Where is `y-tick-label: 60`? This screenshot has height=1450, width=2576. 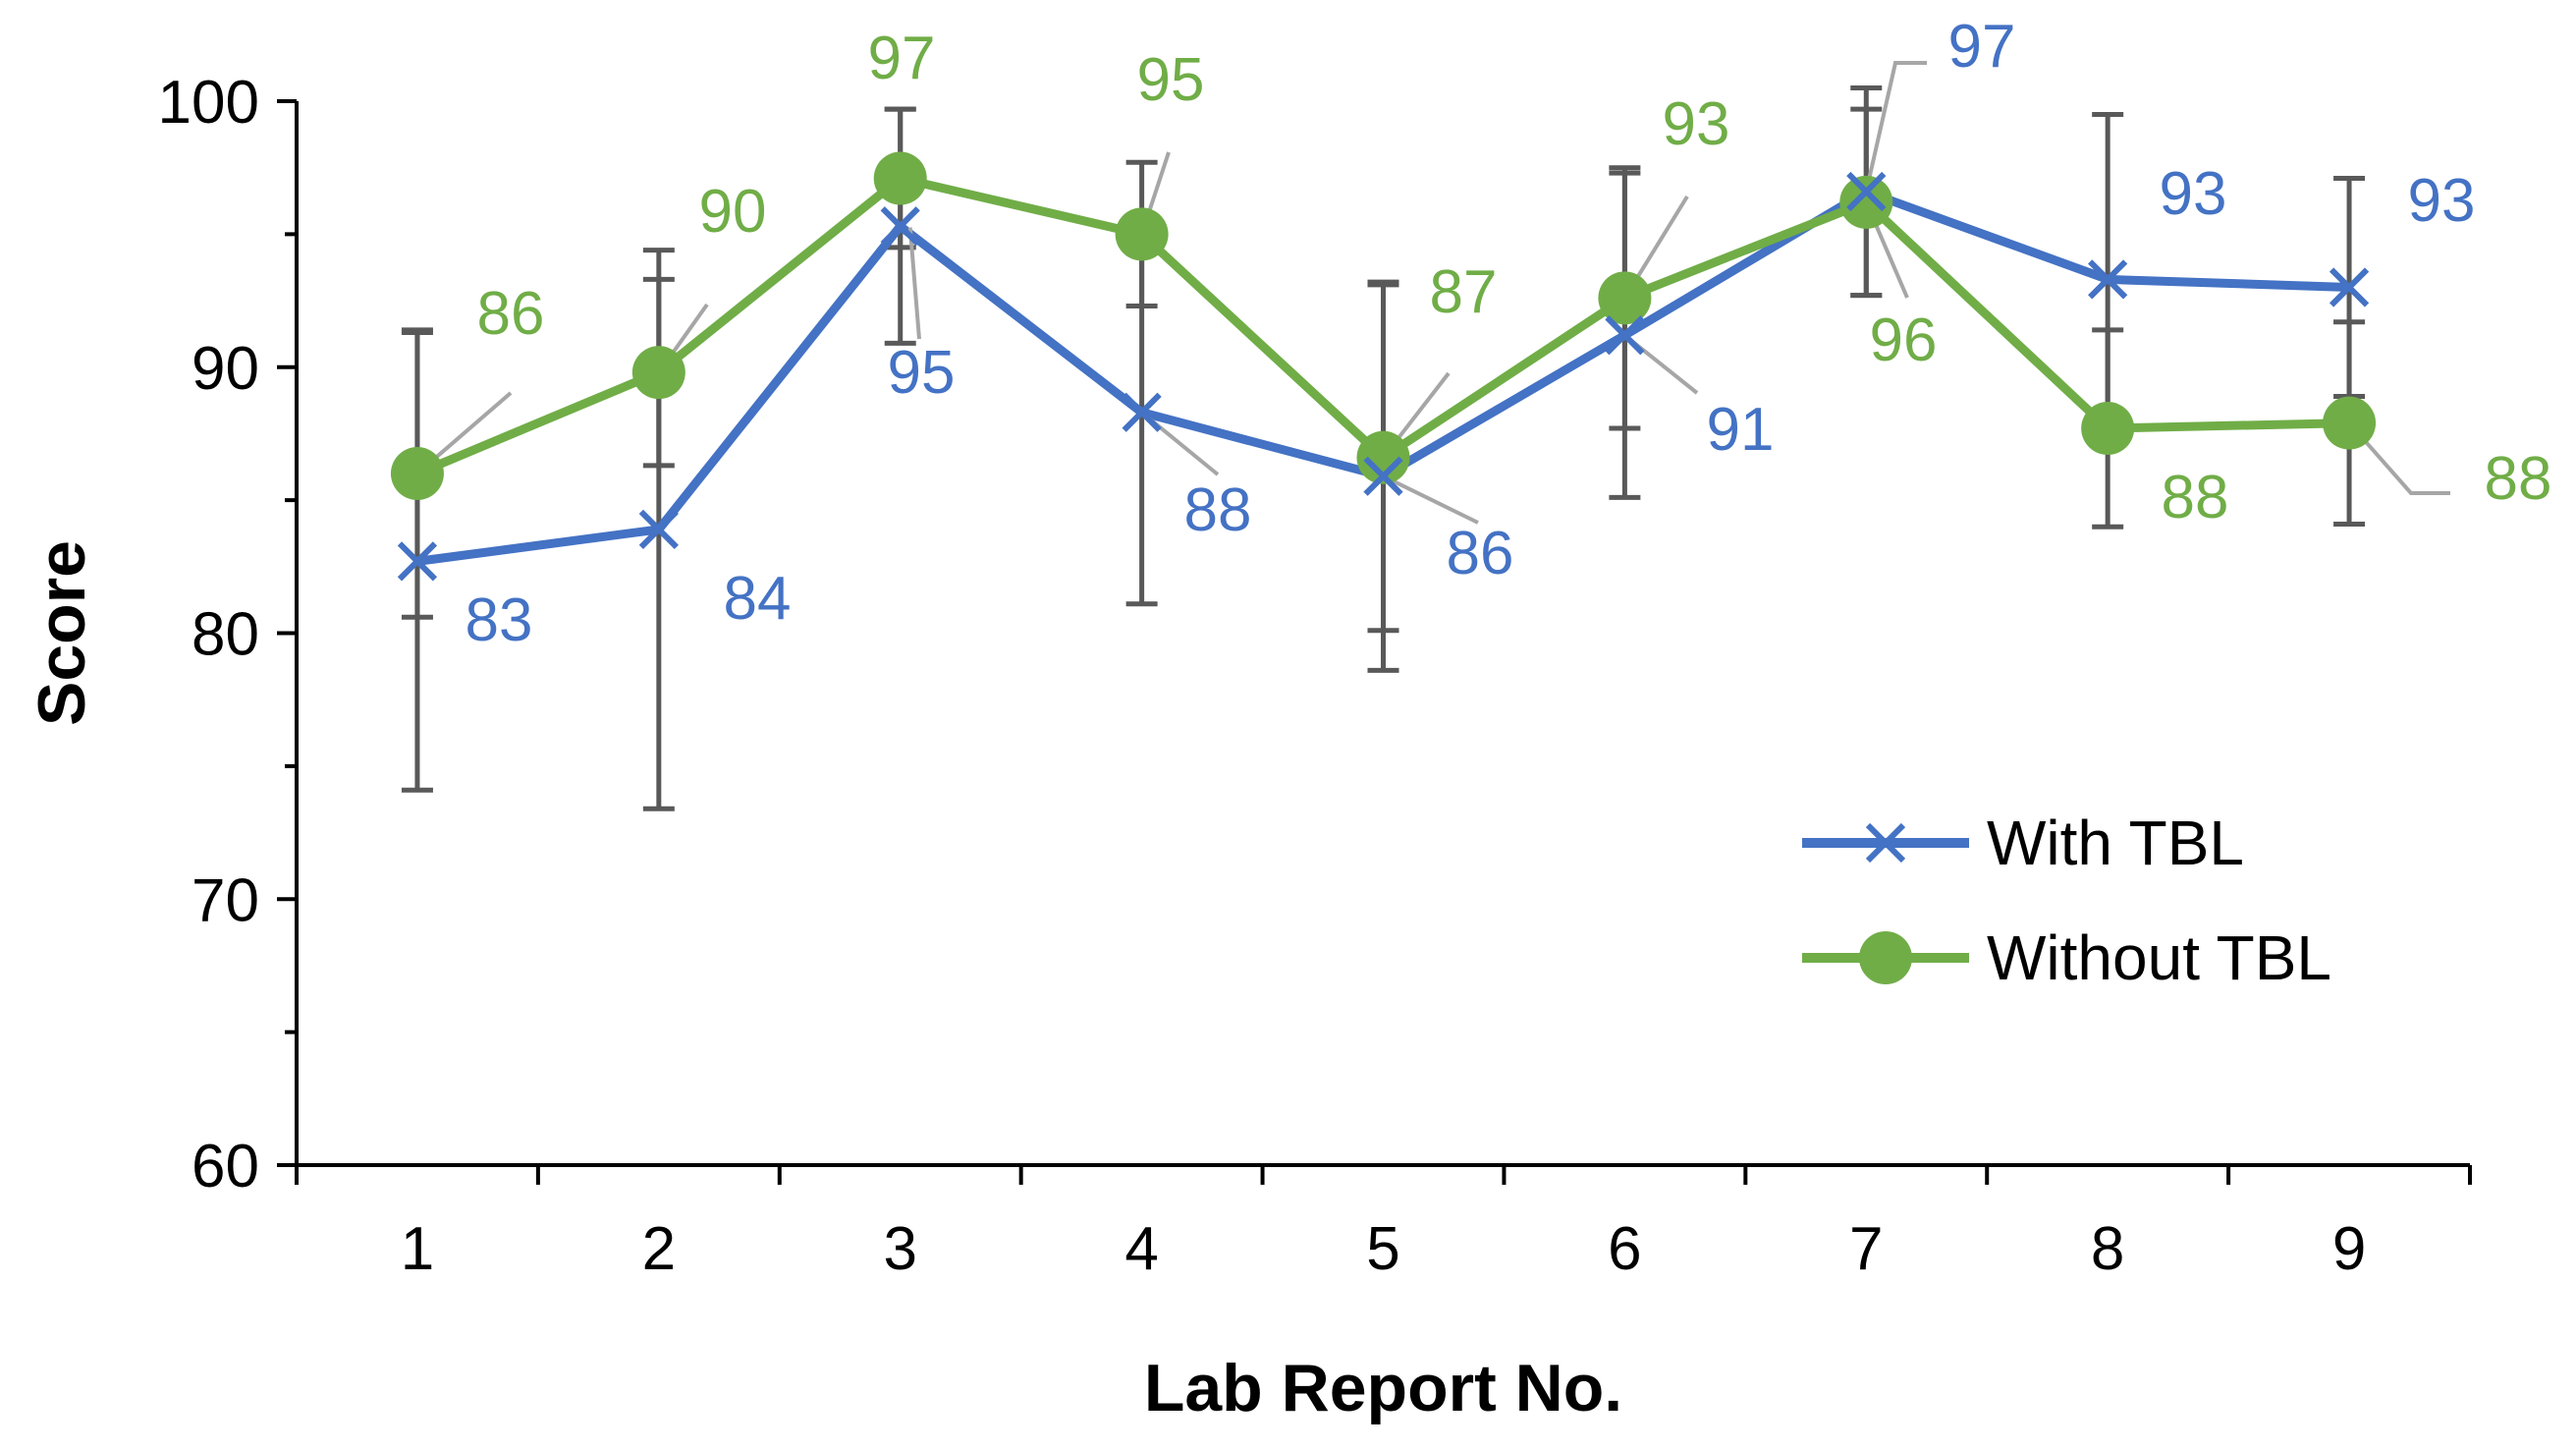 y-tick-label: 60 is located at coordinates (226, 1166).